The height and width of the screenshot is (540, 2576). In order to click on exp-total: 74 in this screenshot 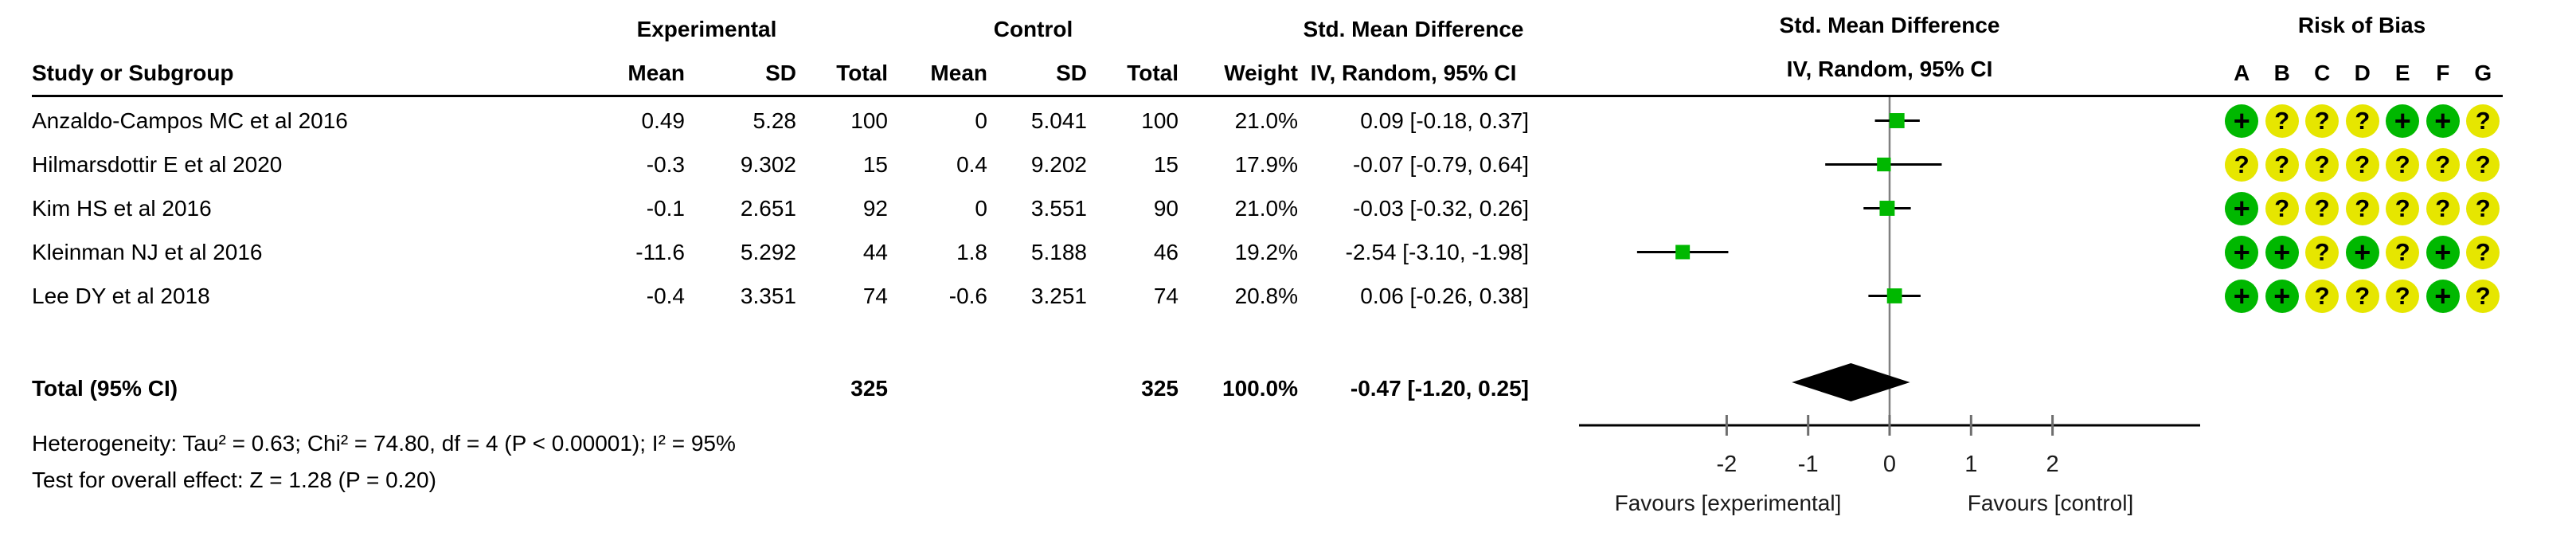, I will do `click(875, 295)`.